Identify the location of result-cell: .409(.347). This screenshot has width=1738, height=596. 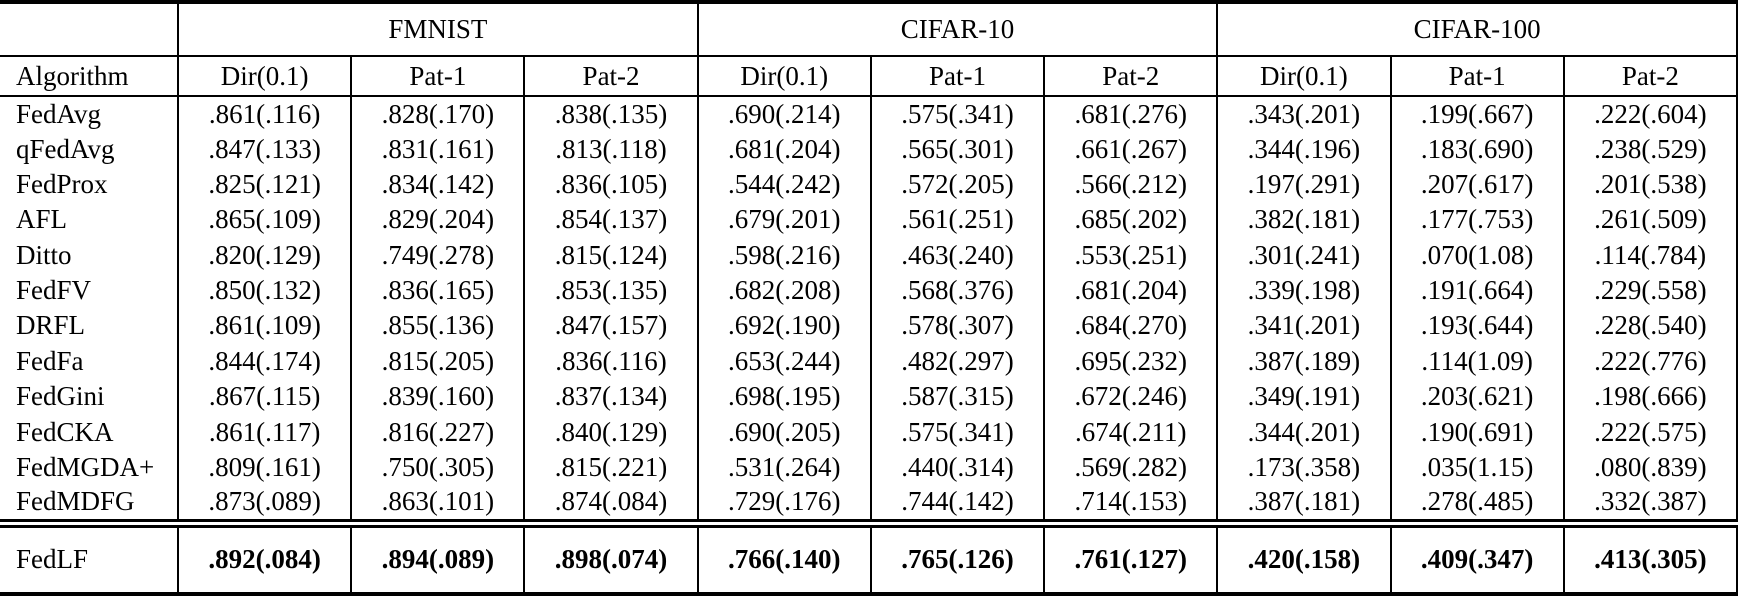
(1476, 556).